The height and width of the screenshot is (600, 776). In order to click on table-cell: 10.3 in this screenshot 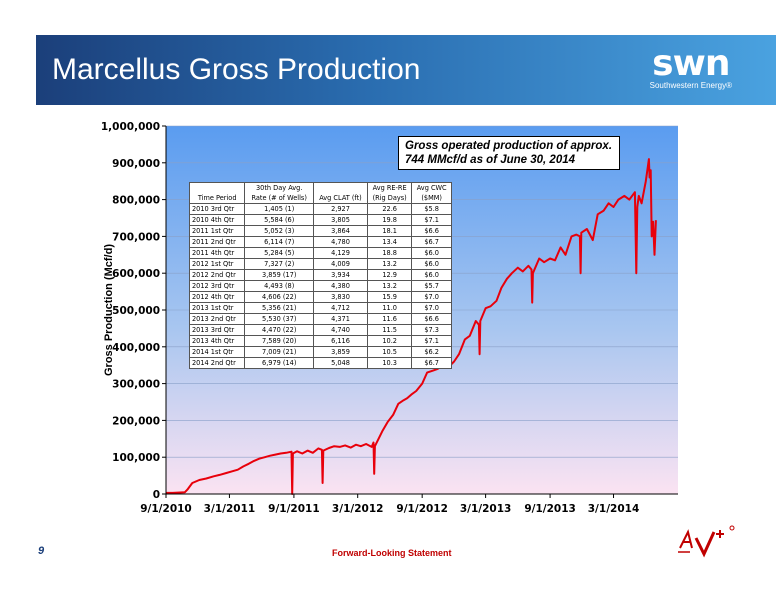, I will do `click(389, 363)`.